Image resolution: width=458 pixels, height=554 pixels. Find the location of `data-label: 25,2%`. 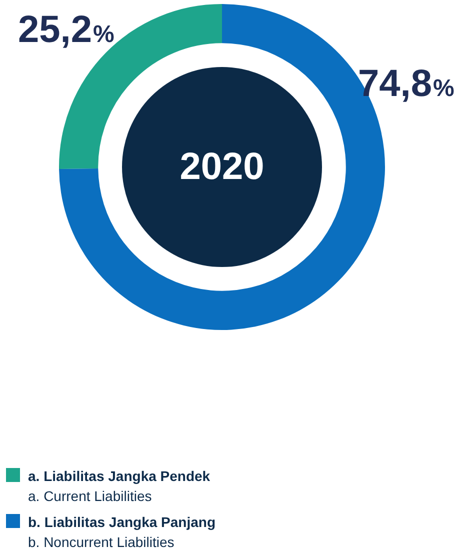

data-label: 25,2% is located at coordinates (66, 30).